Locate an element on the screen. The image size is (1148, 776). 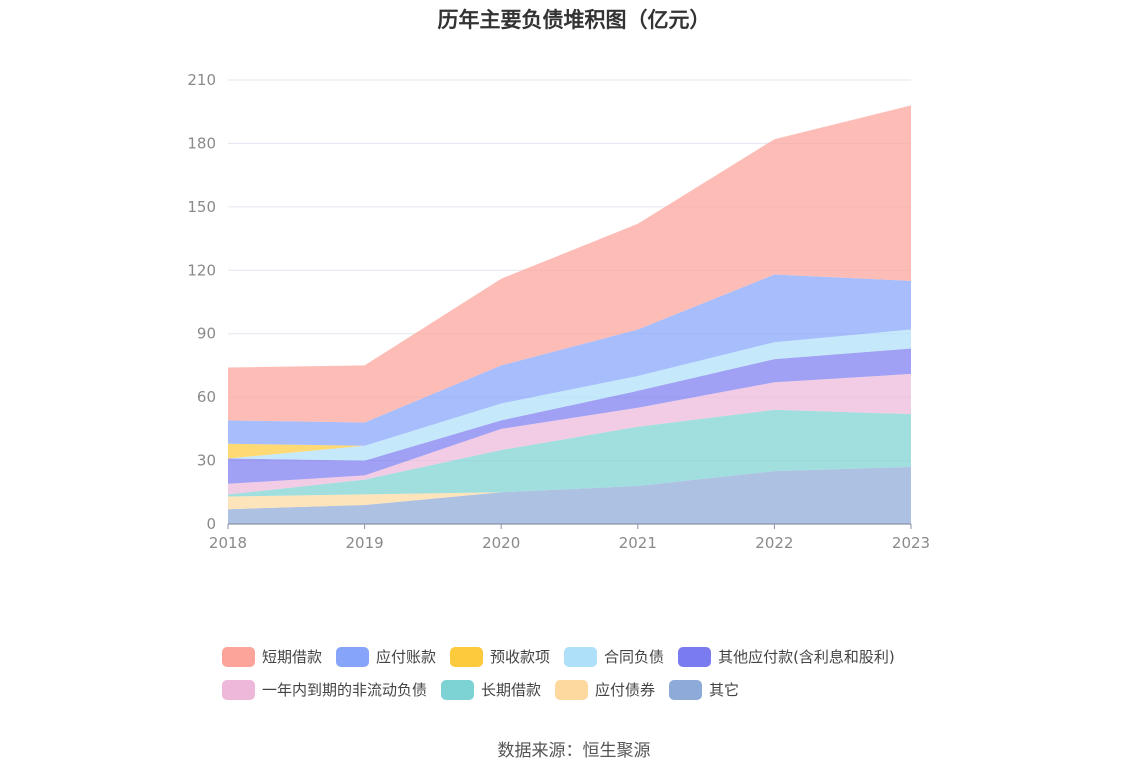
x-tick-label: 2021 is located at coordinates (638, 543).